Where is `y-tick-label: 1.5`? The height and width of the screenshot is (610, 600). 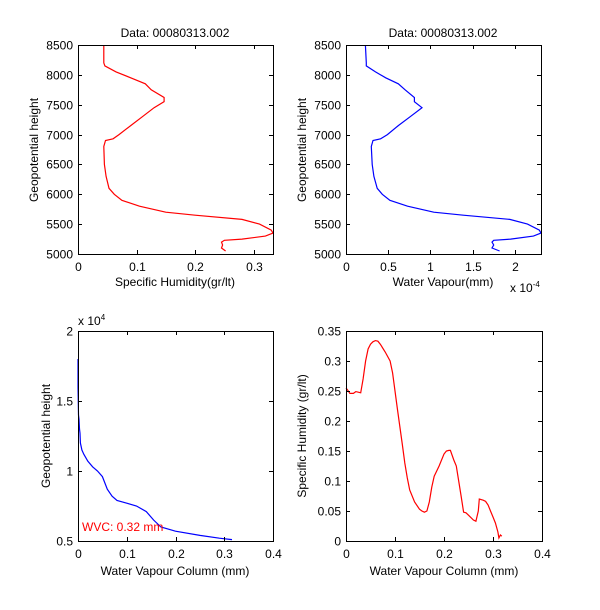
y-tick-label: 1.5 is located at coordinates (64, 402).